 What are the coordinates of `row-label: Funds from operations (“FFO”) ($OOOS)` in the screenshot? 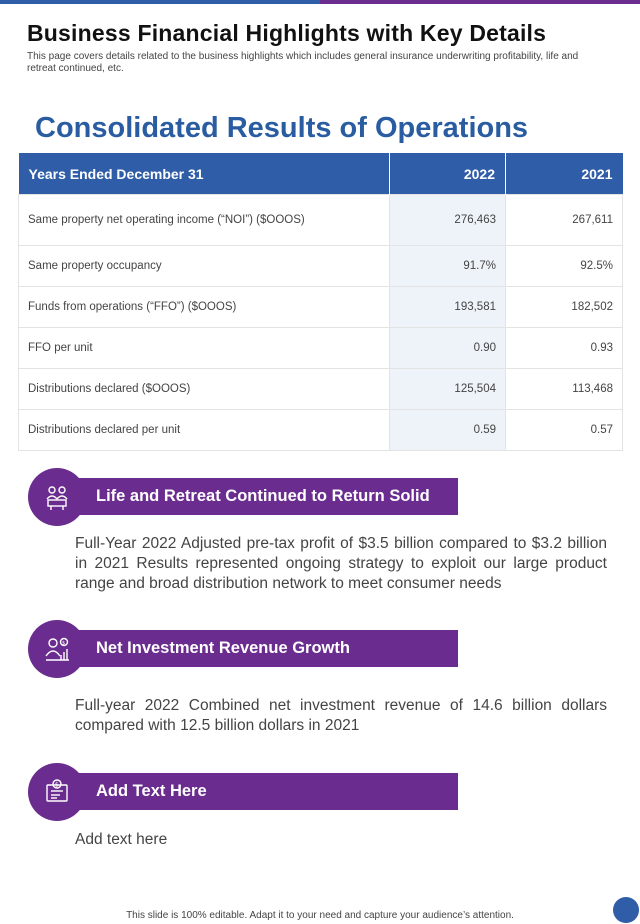 It's located at (204, 307).